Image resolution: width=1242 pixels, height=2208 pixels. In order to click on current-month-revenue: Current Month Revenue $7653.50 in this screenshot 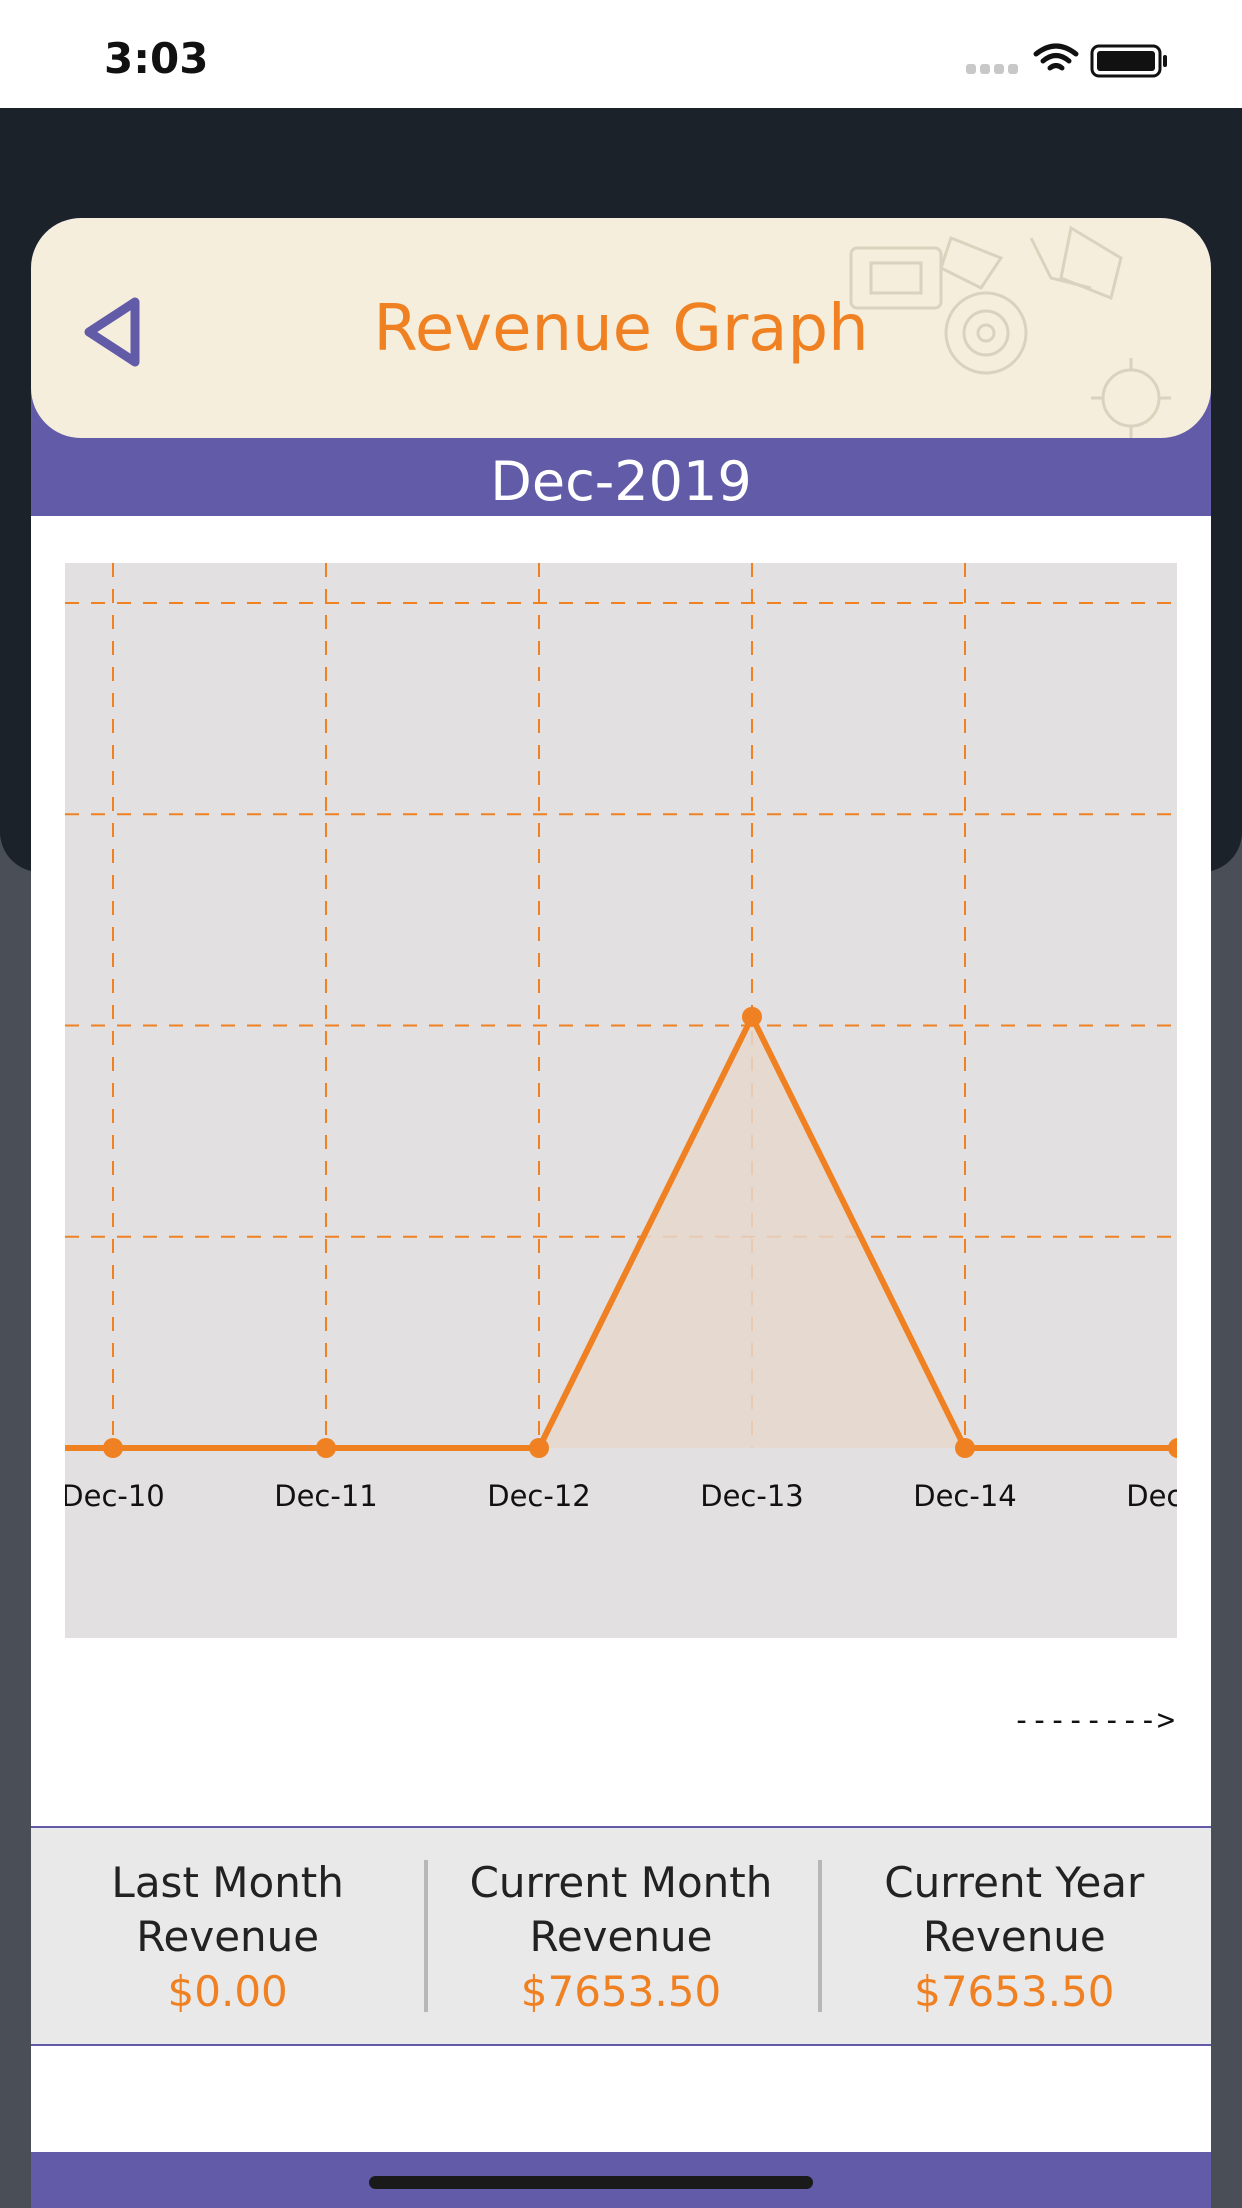, I will do `click(620, 1936)`.